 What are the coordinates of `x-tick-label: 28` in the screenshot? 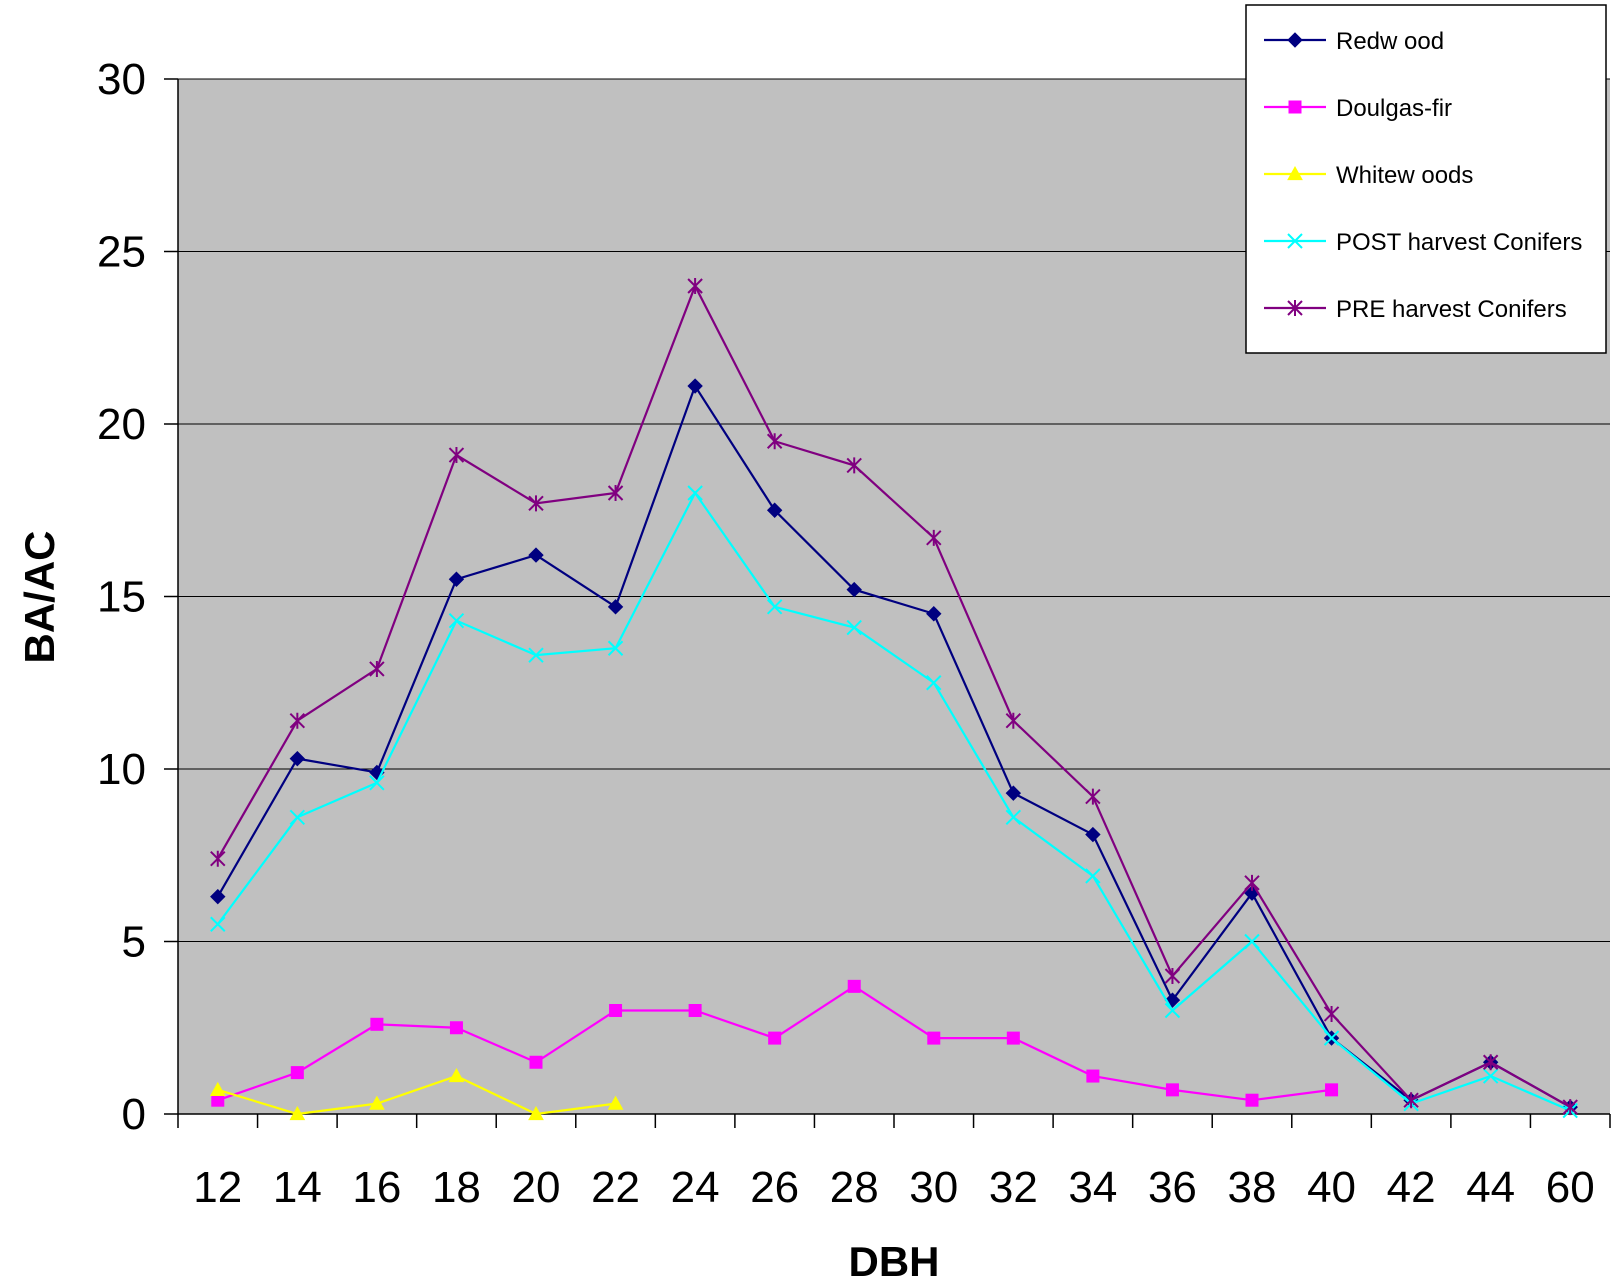 It's located at (854, 1187).